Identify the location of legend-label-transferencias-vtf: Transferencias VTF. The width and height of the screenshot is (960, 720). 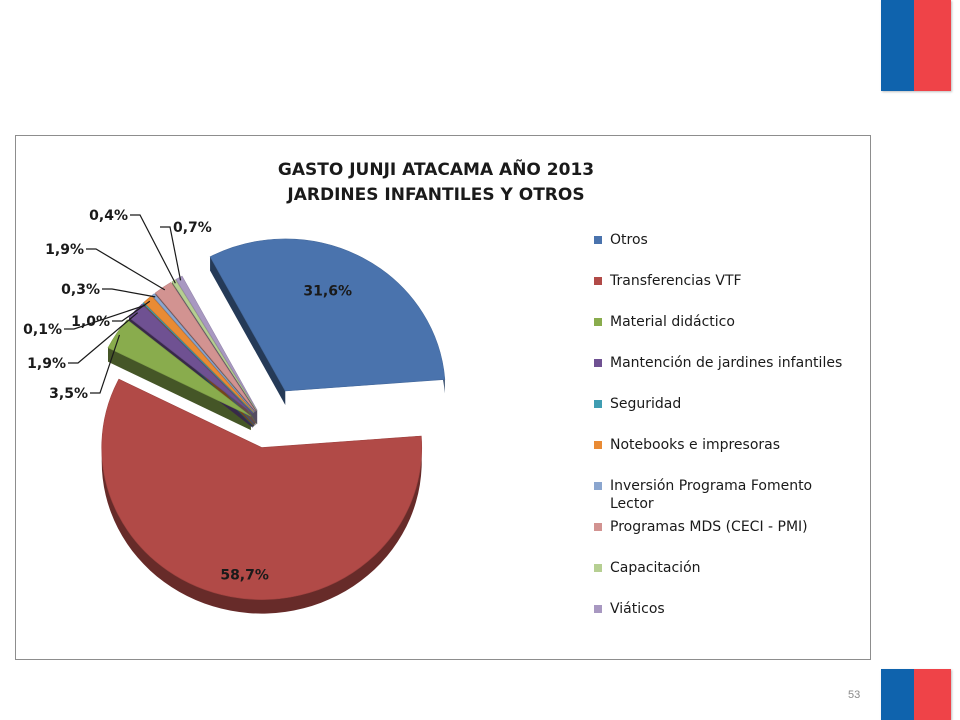
(675, 281).